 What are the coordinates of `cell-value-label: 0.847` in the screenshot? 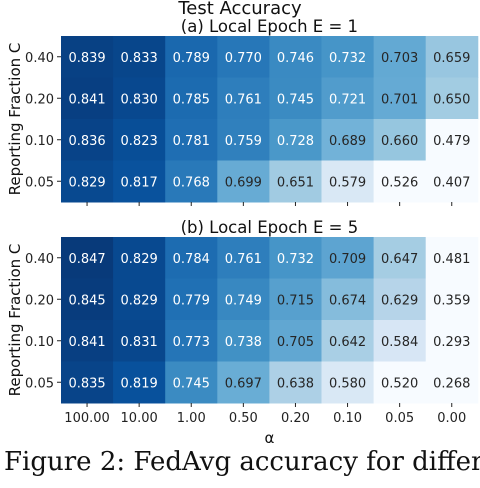 It's located at (86, 259).